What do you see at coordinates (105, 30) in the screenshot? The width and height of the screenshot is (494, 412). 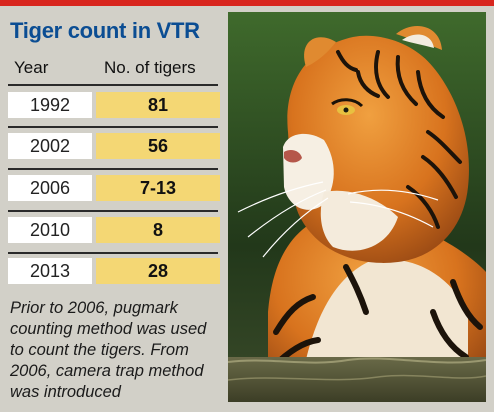 I see `chart-title: Tiger count in VTR` at bounding box center [105, 30].